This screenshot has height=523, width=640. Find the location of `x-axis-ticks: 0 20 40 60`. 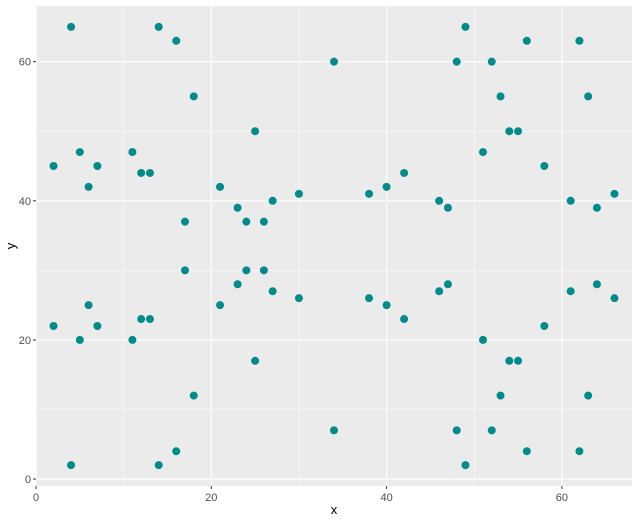

x-axis-ticks: 0 20 40 60 is located at coordinates (300, 495).